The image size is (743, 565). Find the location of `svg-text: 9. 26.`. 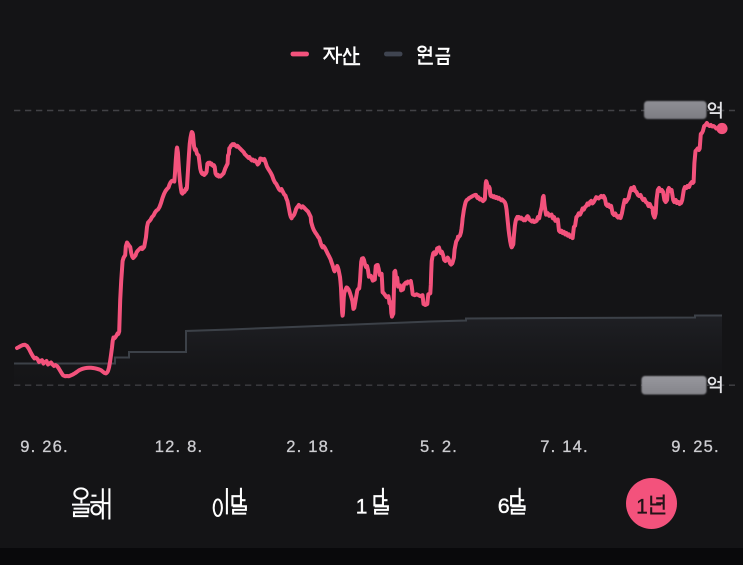

svg-text: 9. 26. is located at coordinates (44, 447).